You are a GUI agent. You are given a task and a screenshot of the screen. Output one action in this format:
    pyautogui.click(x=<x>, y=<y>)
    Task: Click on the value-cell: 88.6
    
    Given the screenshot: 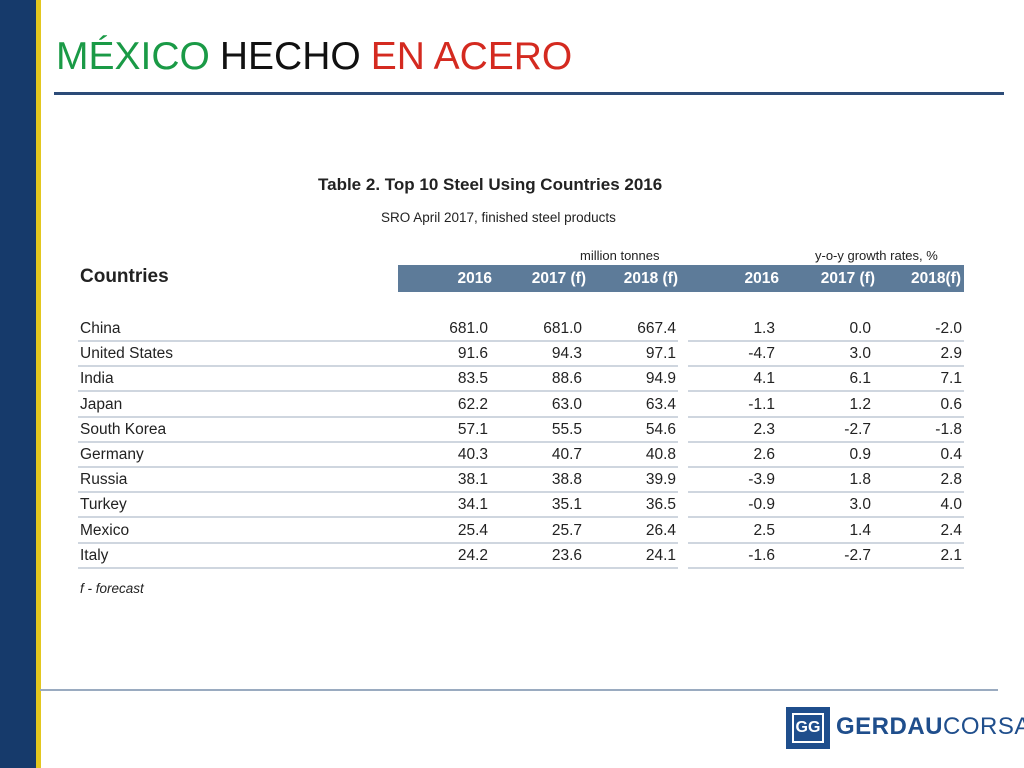 What is the action you would take?
    pyautogui.click(x=566, y=379)
    